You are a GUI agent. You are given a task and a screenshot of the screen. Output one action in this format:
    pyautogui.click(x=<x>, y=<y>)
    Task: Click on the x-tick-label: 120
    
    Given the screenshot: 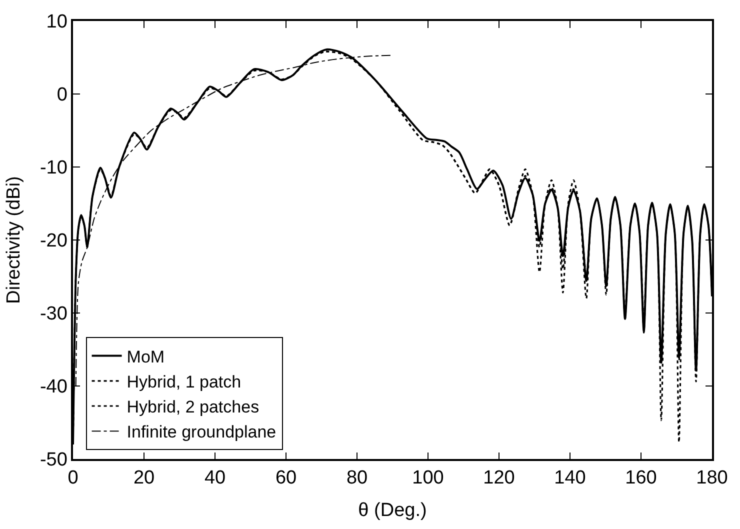 What is the action you would take?
    pyautogui.click(x=499, y=478)
    